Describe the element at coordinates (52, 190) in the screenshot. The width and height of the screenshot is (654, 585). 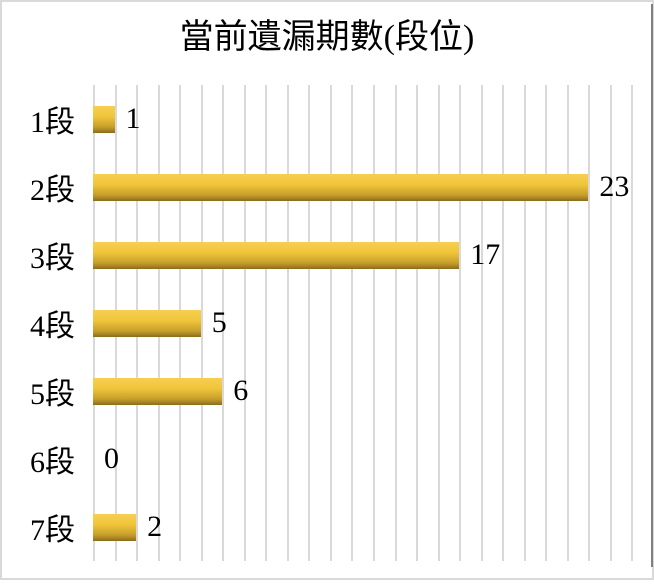
I see `category-label: 2段` at that location.